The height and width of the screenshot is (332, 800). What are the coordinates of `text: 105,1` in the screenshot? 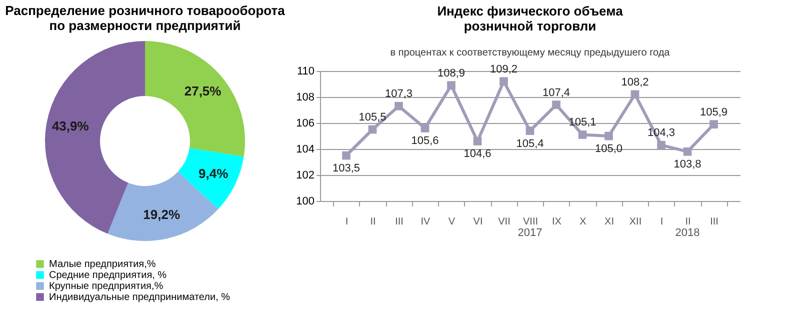 It's located at (582, 122).